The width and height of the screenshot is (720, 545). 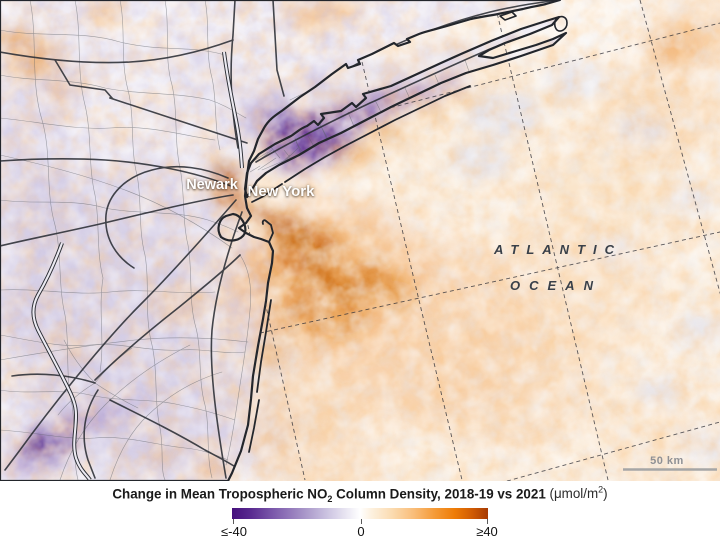 I want to click on legend-tick-label-min: ≤-40, so click(x=234, y=531).